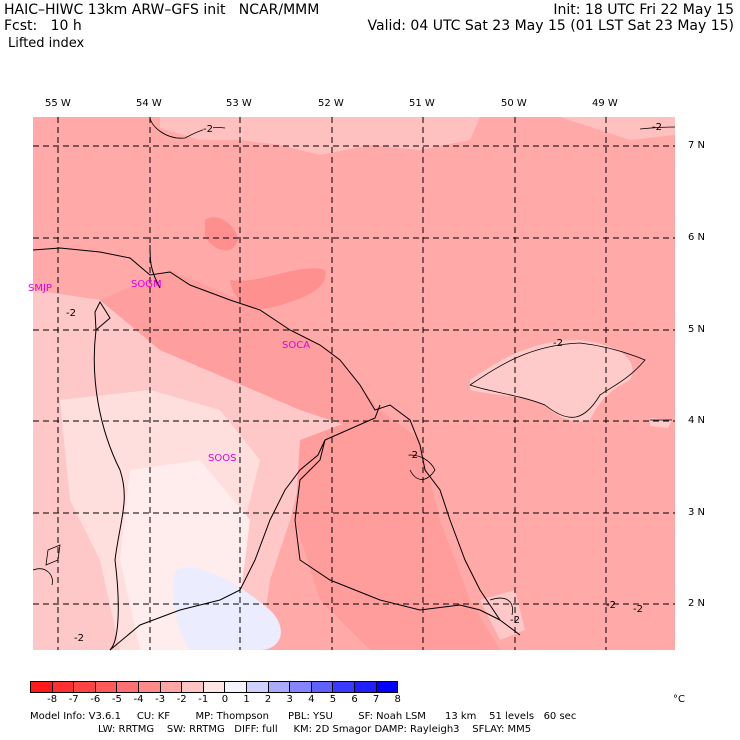  I want to click on colorbar-tick-label: -4, so click(138, 699).